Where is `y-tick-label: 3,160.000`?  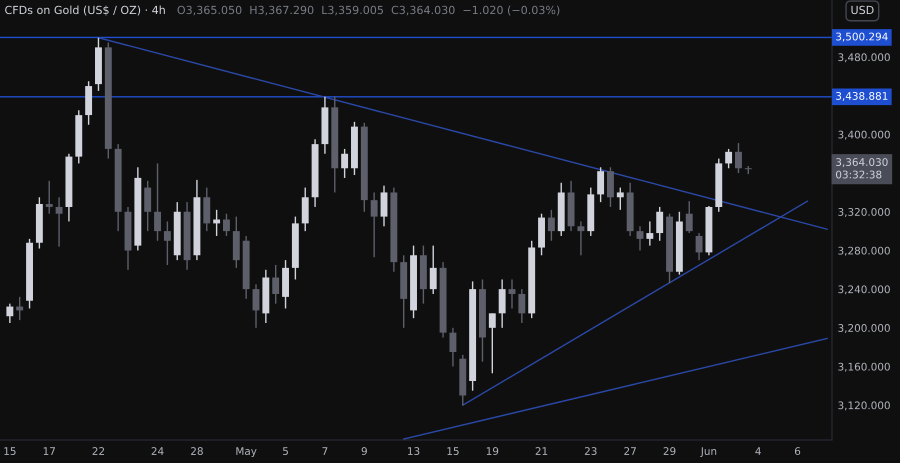
y-tick-label: 3,160.000 is located at coordinates (864, 367).